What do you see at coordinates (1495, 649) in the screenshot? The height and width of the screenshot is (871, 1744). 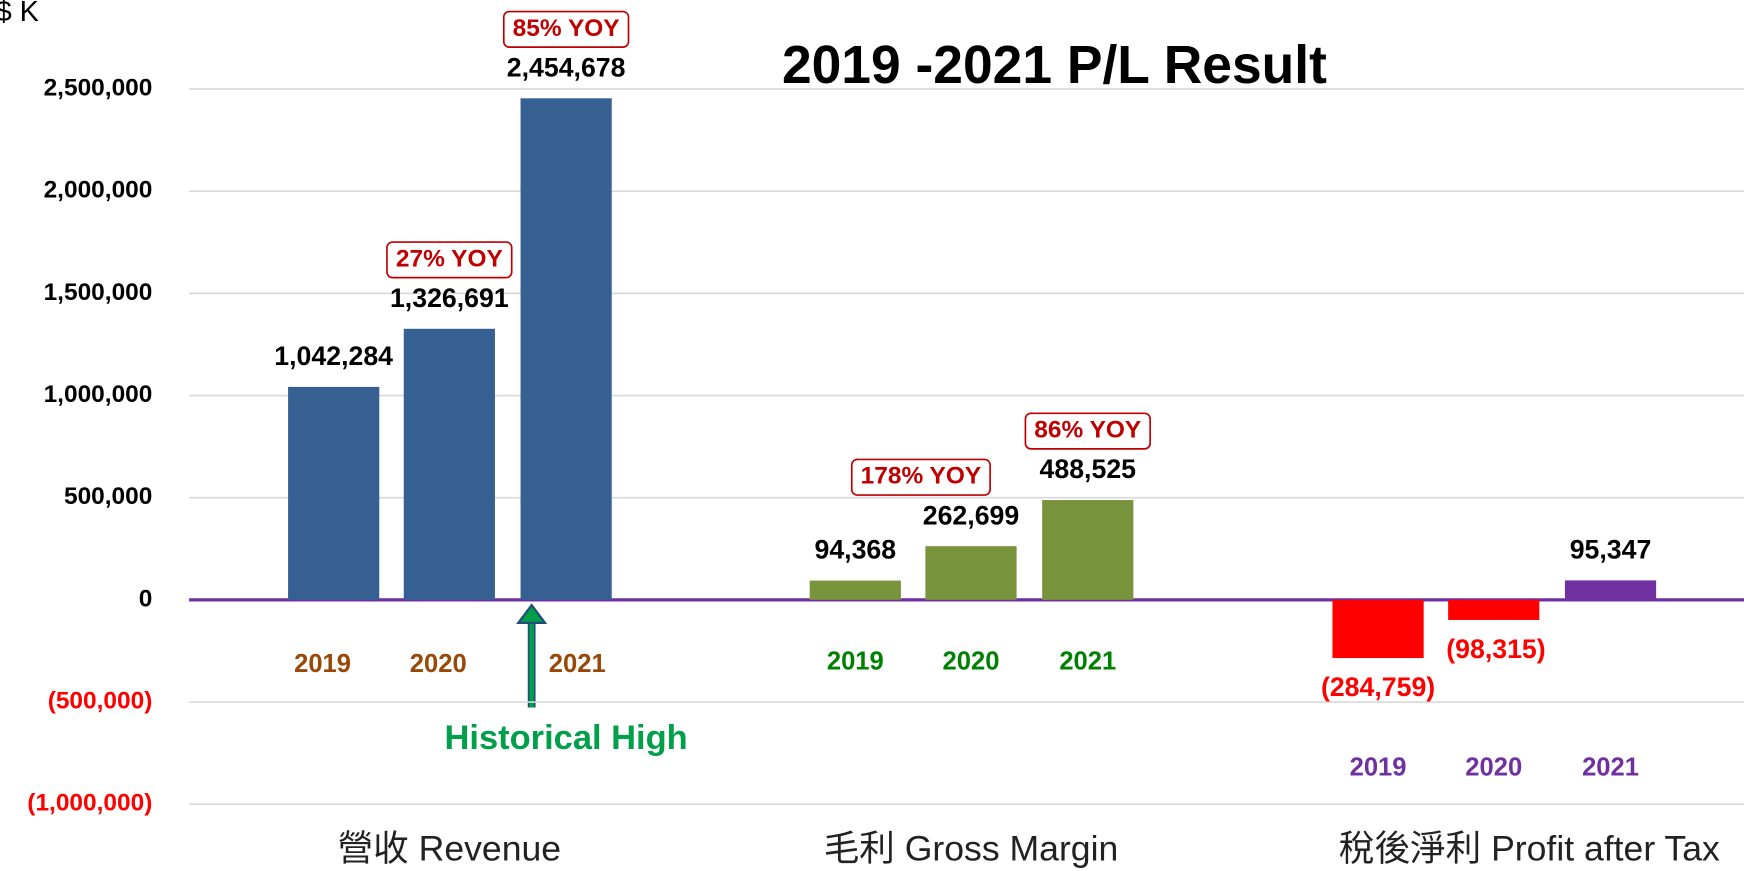 I see `value-label: (98,315)` at bounding box center [1495, 649].